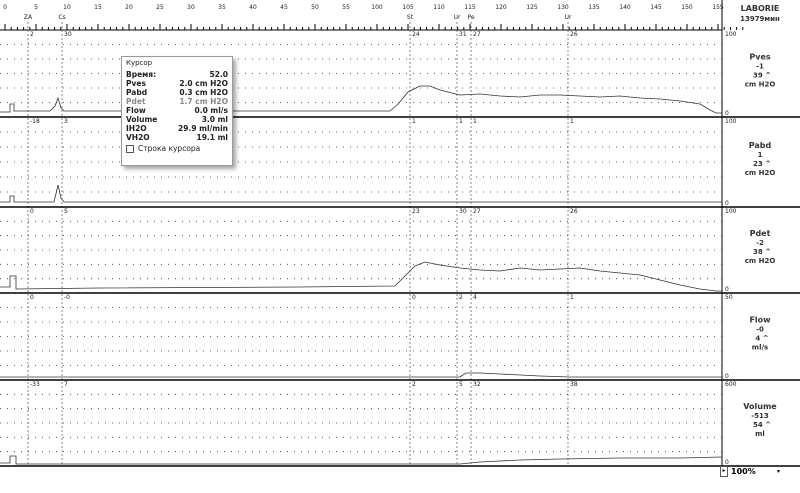 This screenshot has height=493, width=800. Describe the element at coordinates (222, 7) in the screenshot. I see `ruler-label: 35` at that location.